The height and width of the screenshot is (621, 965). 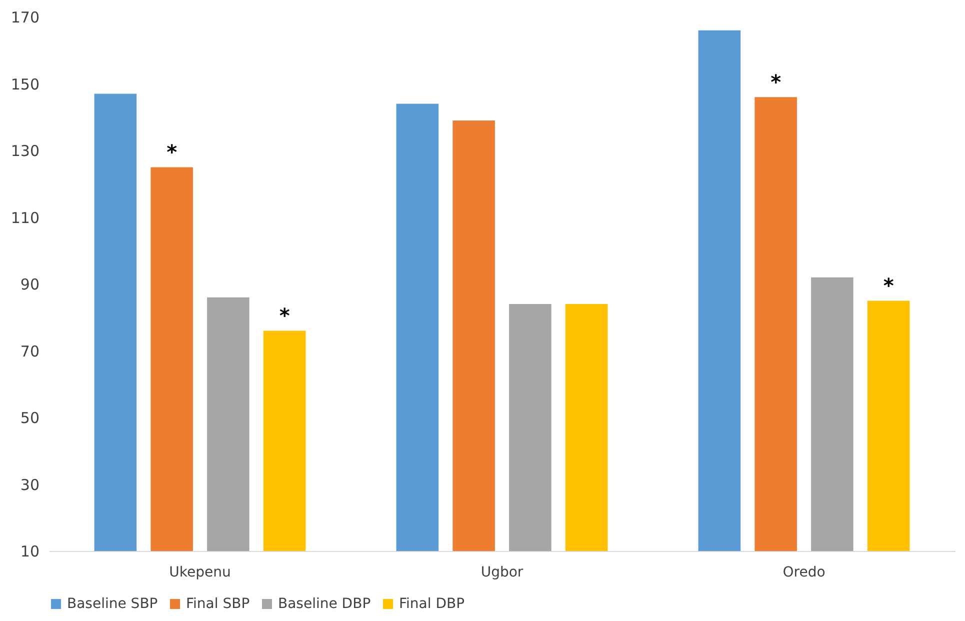 What do you see at coordinates (30, 485) in the screenshot?
I see `y-tick-label: 30` at bounding box center [30, 485].